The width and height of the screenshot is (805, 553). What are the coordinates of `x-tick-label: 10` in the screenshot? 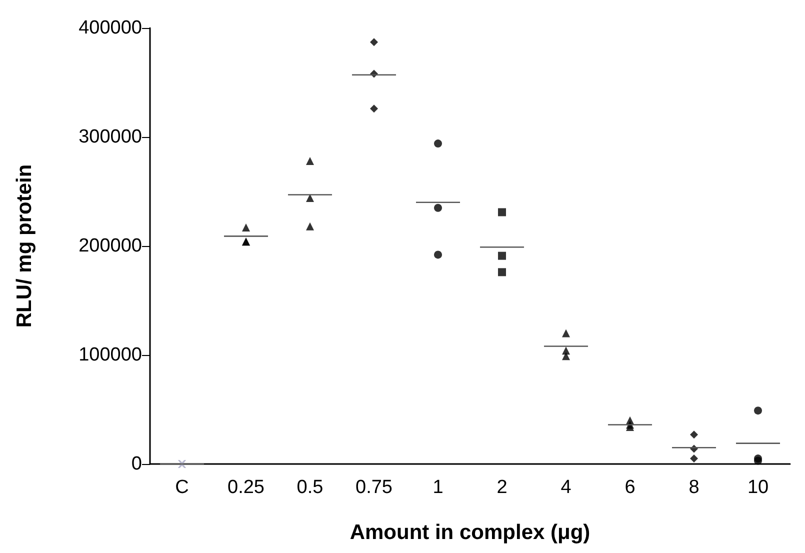 It's located at (758, 487).